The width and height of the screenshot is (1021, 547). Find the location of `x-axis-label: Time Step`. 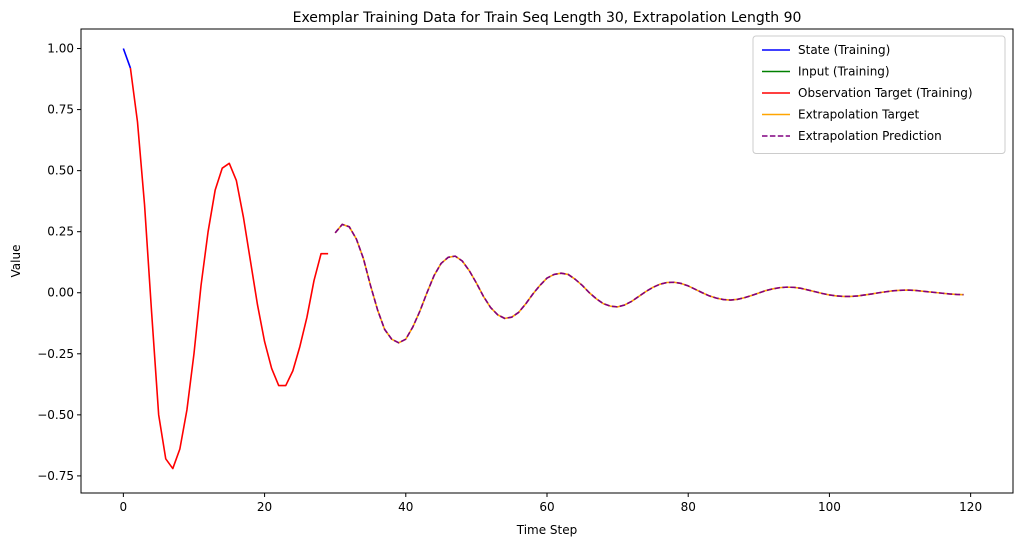

x-axis-label: Time Step is located at coordinates (547, 530).